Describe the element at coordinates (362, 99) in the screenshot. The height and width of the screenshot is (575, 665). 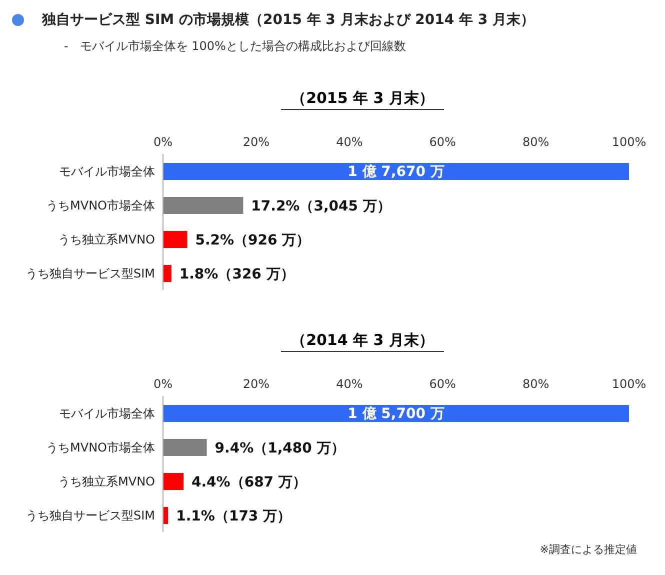
I see `chart-title: （2015 年 3 月末）` at that location.